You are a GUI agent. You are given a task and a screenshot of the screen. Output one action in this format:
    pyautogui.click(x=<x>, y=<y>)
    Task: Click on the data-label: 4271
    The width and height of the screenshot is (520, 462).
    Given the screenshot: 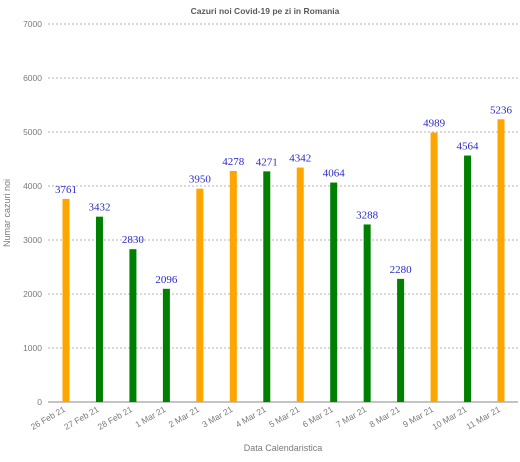 What is the action you would take?
    pyautogui.click(x=267, y=162)
    